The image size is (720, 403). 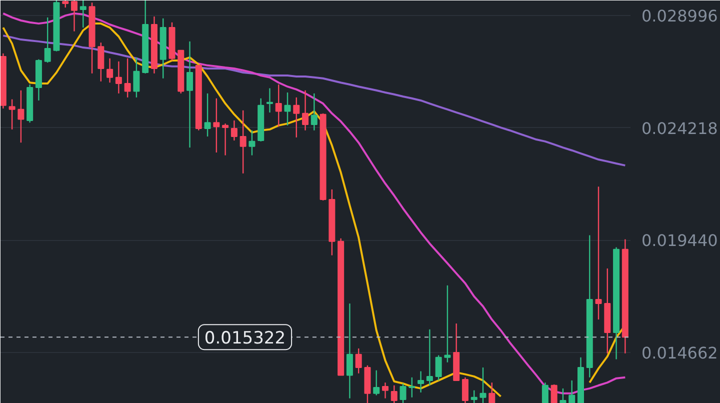 I want to click on ref-line-label: 0.015322, so click(x=245, y=338).